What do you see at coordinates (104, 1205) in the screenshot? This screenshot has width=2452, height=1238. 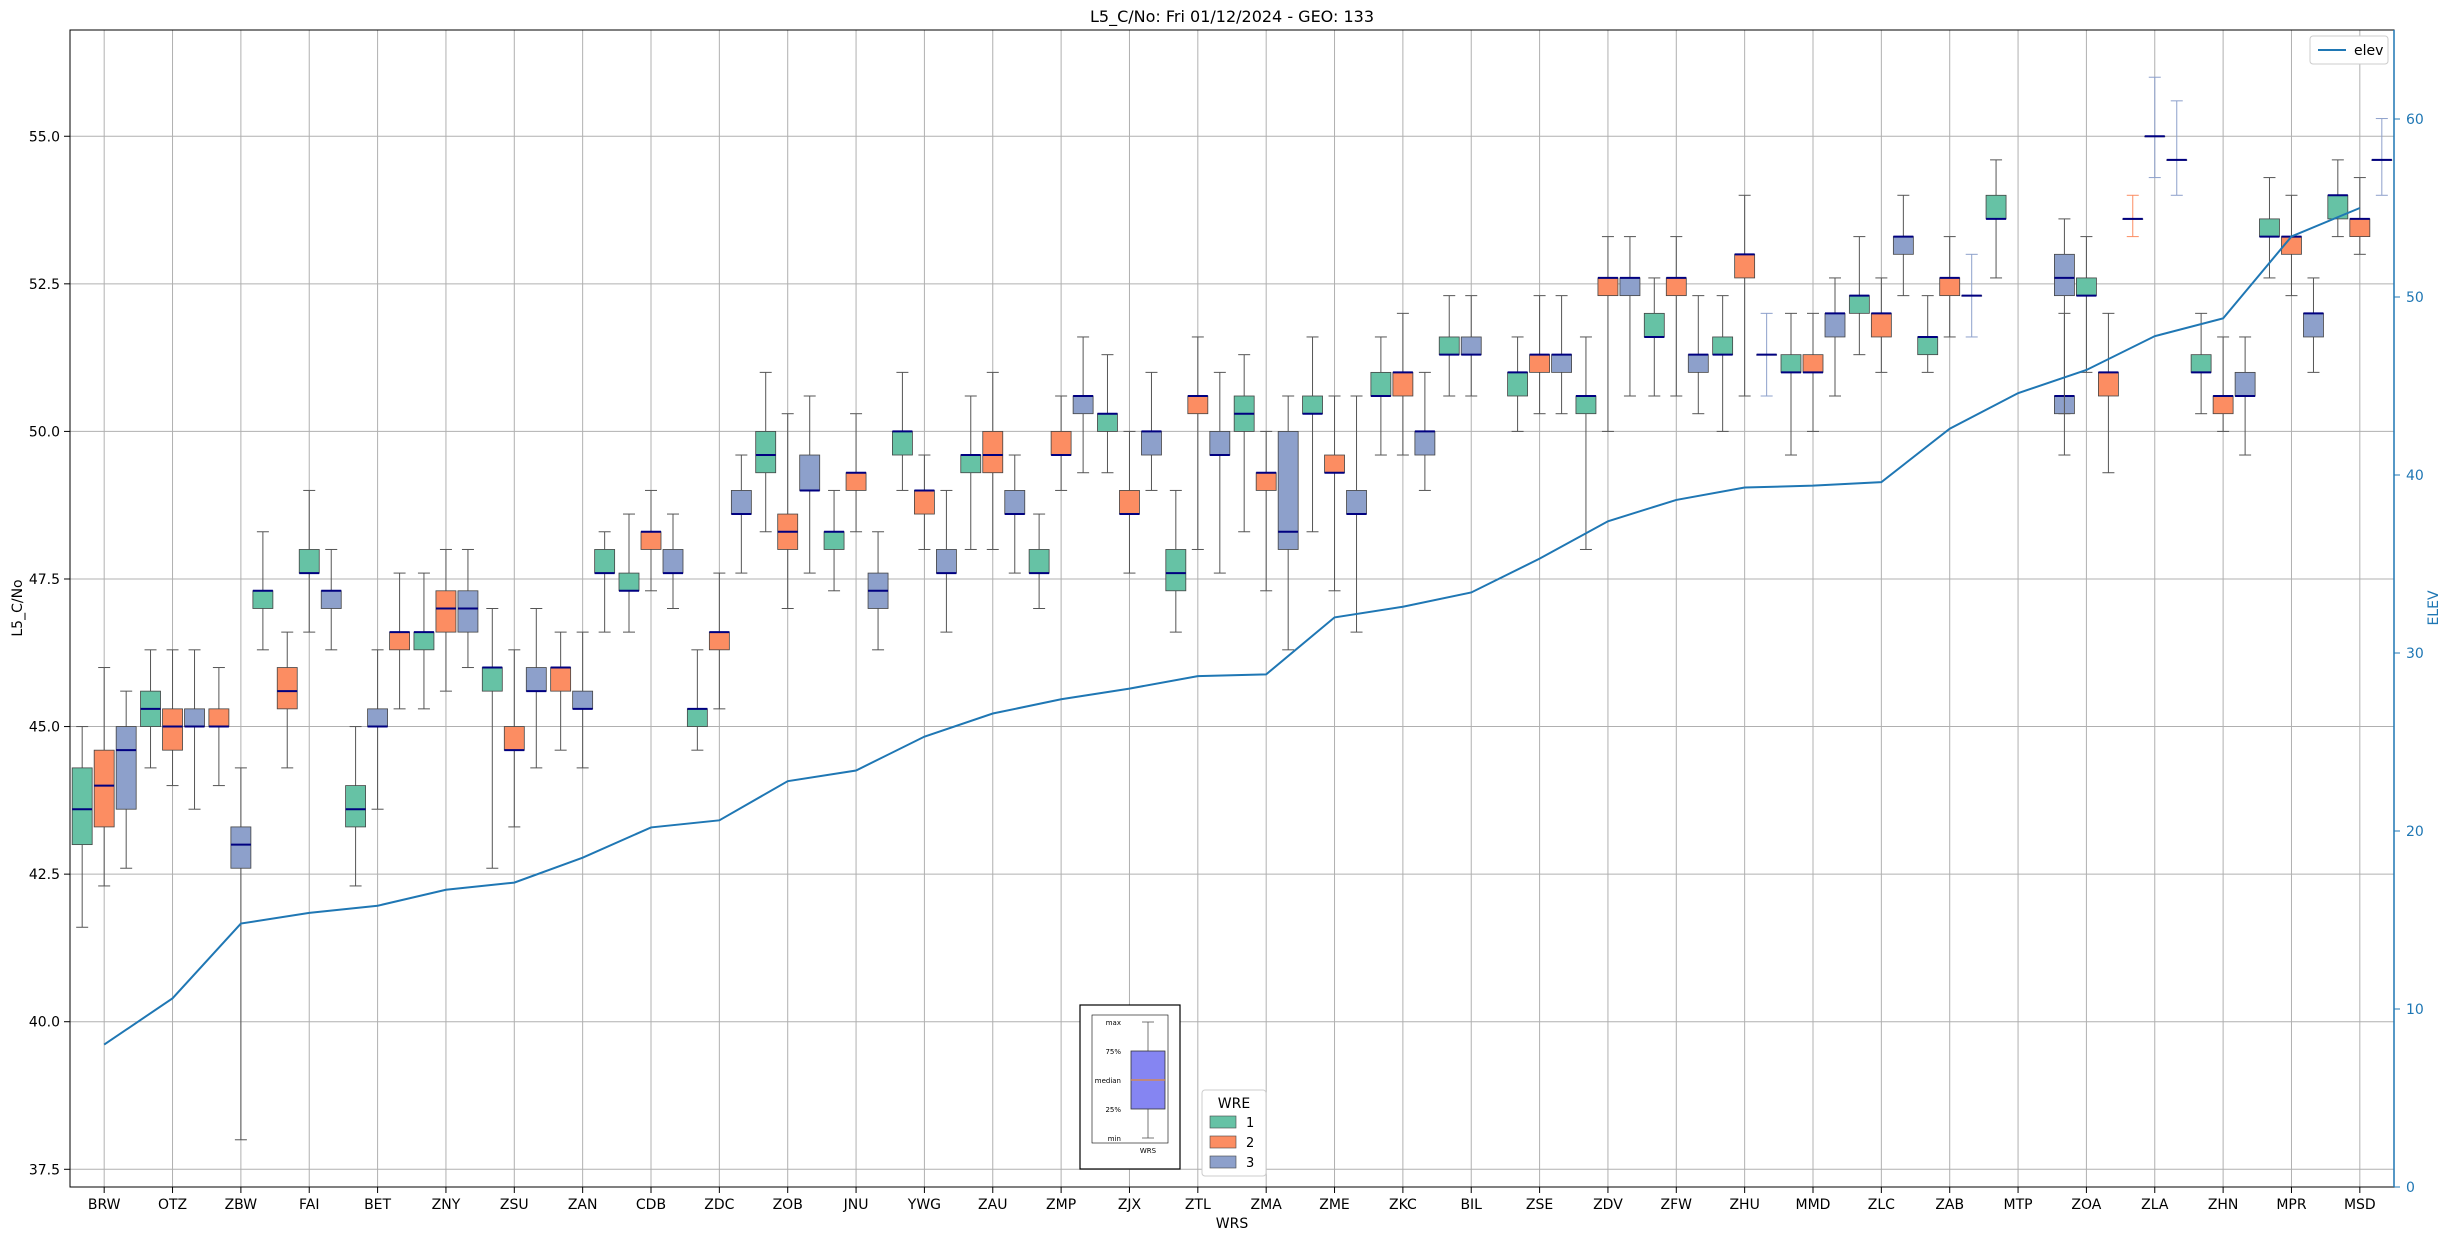 I see `x-tick-label: BRW` at bounding box center [104, 1205].